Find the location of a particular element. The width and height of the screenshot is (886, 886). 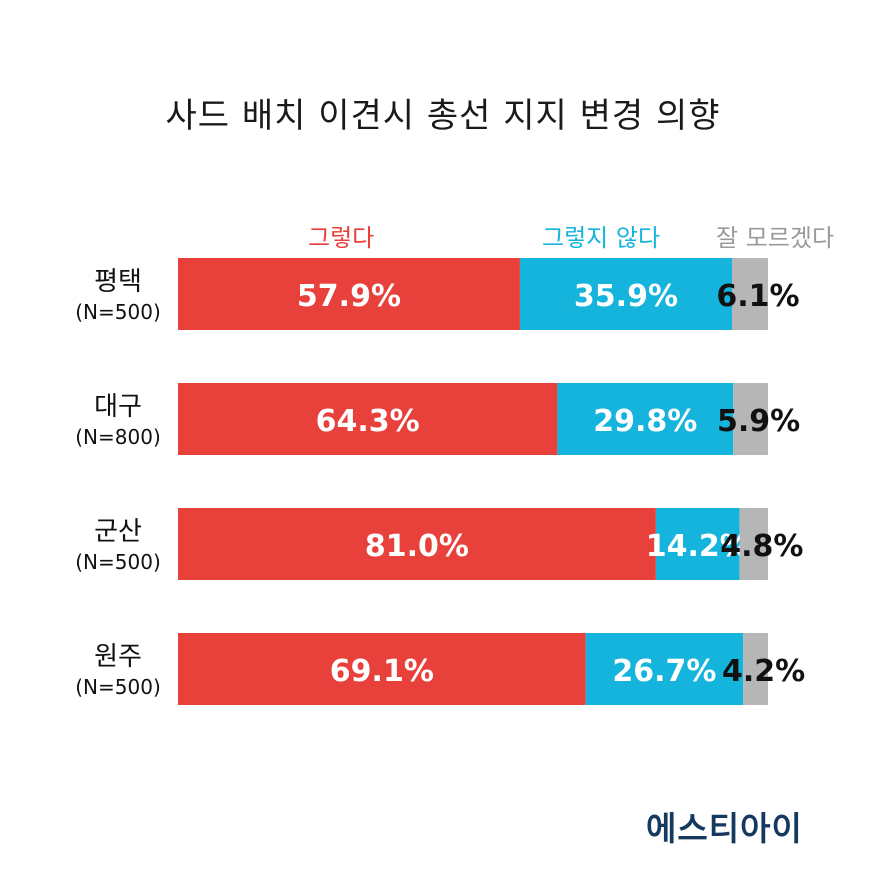

data-label-no: 14.2% is located at coordinates (698, 546).